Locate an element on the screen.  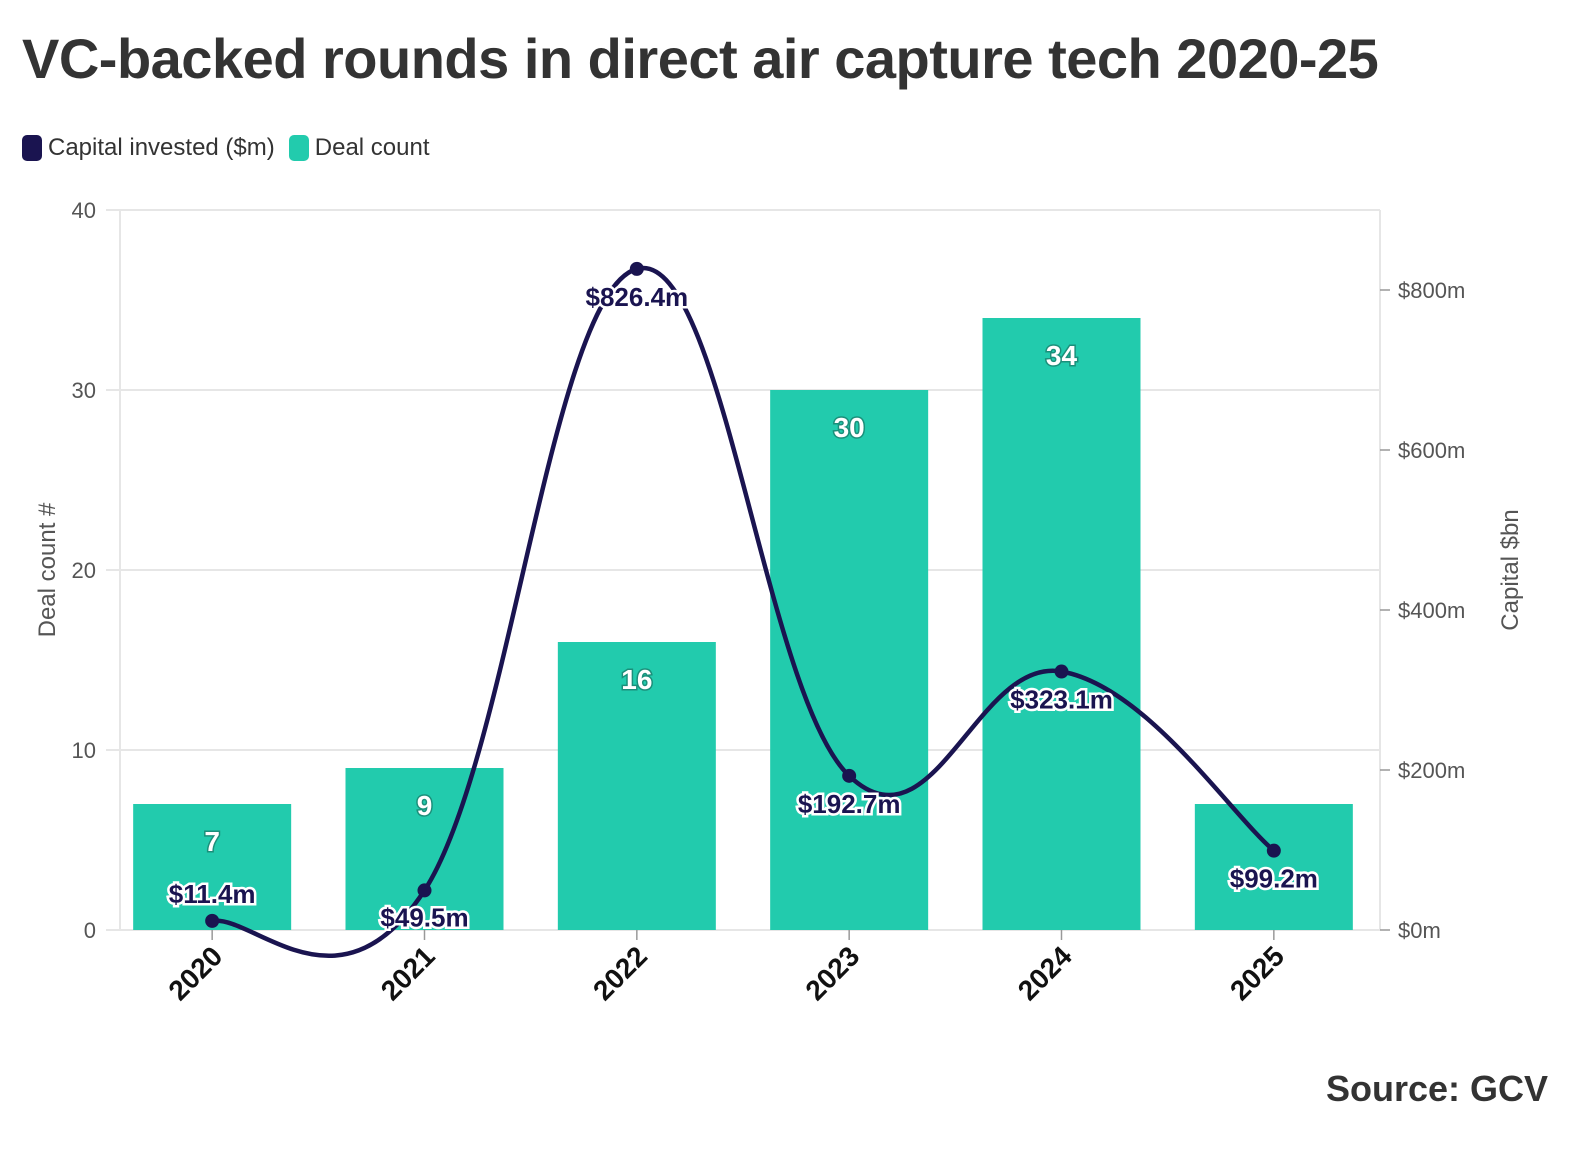
y-left-tick-label: 20 is located at coordinates (84, 570).